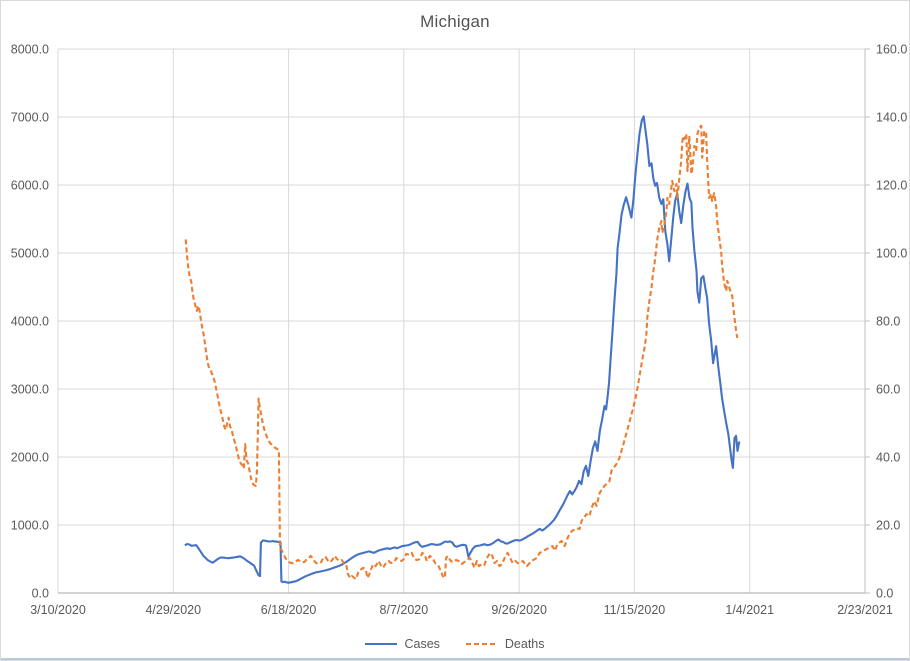  What do you see at coordinates (891, 254) in the screenshot?
I see `y-right-tick-label: 100.0` at bounding box center [891, 254].